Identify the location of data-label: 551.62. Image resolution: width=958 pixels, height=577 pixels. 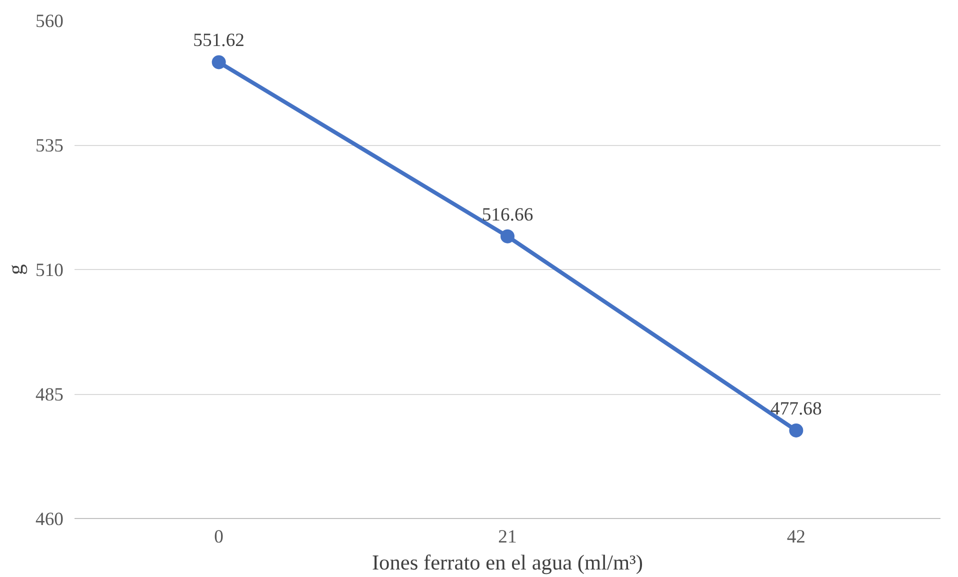
(218, 41).